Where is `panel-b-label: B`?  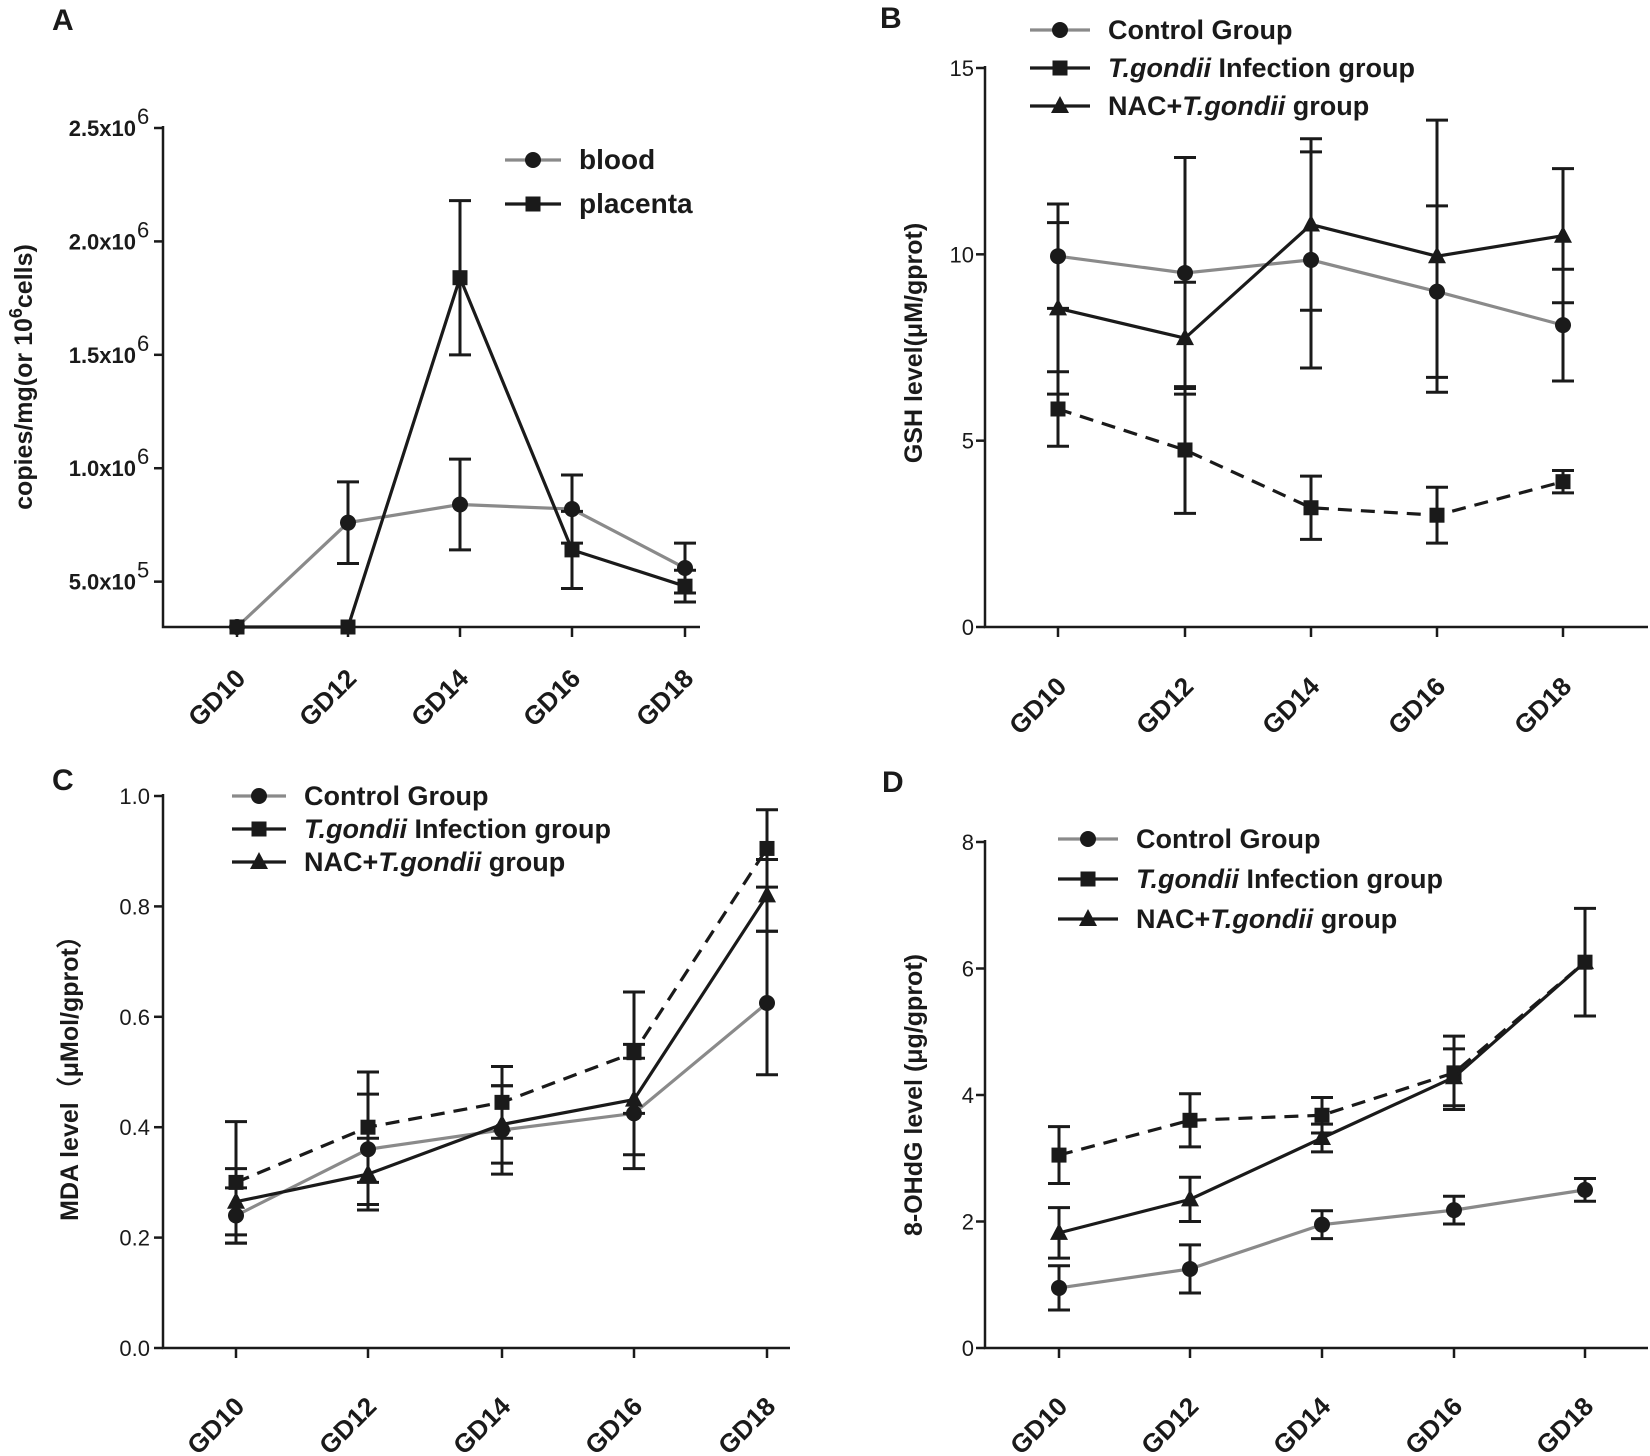 panel-b-label: B is located at coordinates (891, 18).